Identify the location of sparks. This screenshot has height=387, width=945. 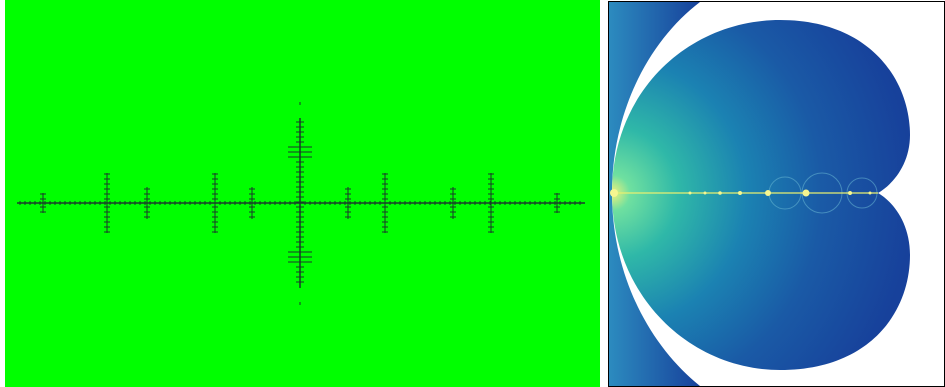
(741, 193).